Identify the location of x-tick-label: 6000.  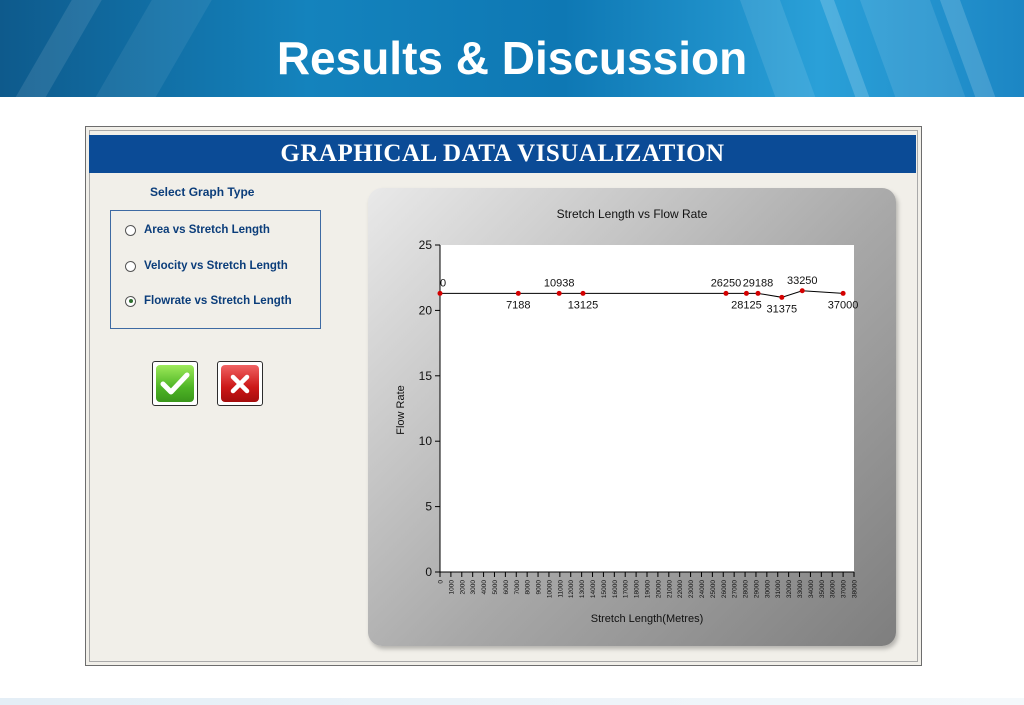
(506, 587).